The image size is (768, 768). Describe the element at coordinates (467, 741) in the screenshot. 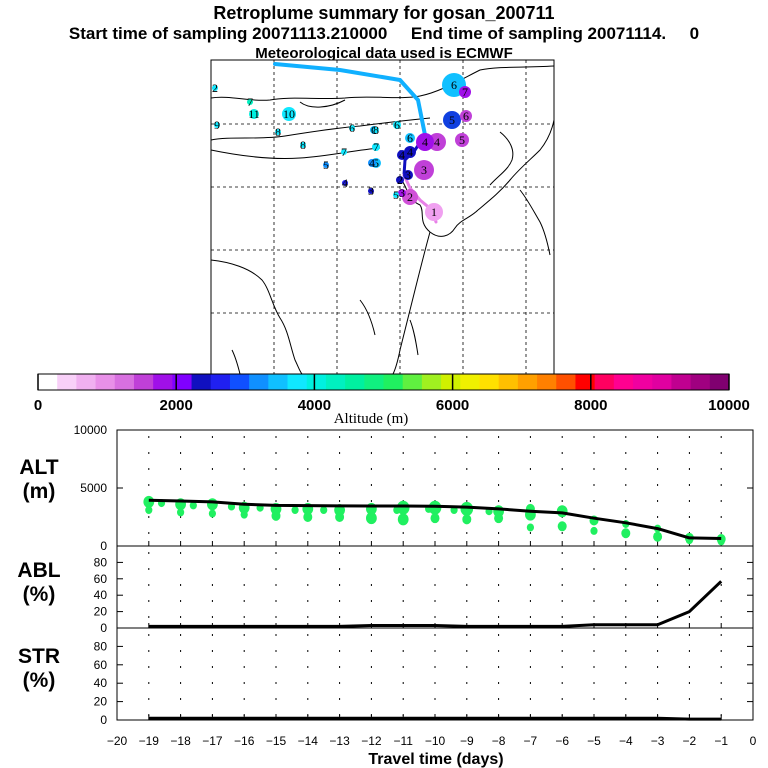

I see `x-tick-label: −9` at that location.